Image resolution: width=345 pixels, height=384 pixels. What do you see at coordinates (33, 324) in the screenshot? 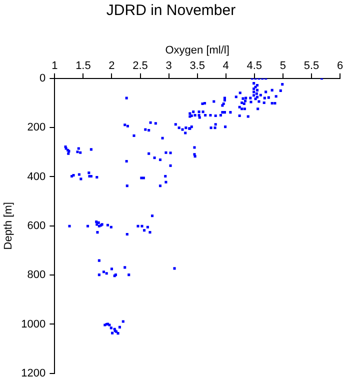
I see `y-tick-label: 1000` at bounding box center [33, 324].